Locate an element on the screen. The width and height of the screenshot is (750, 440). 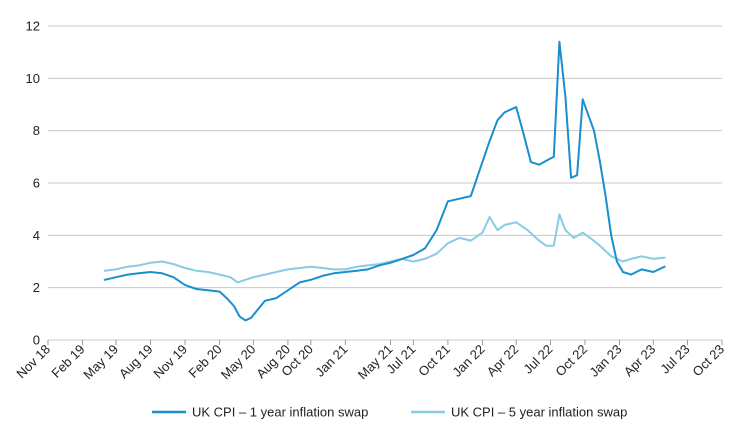
series-line-5y-swap is located at coordinates (384, 248).